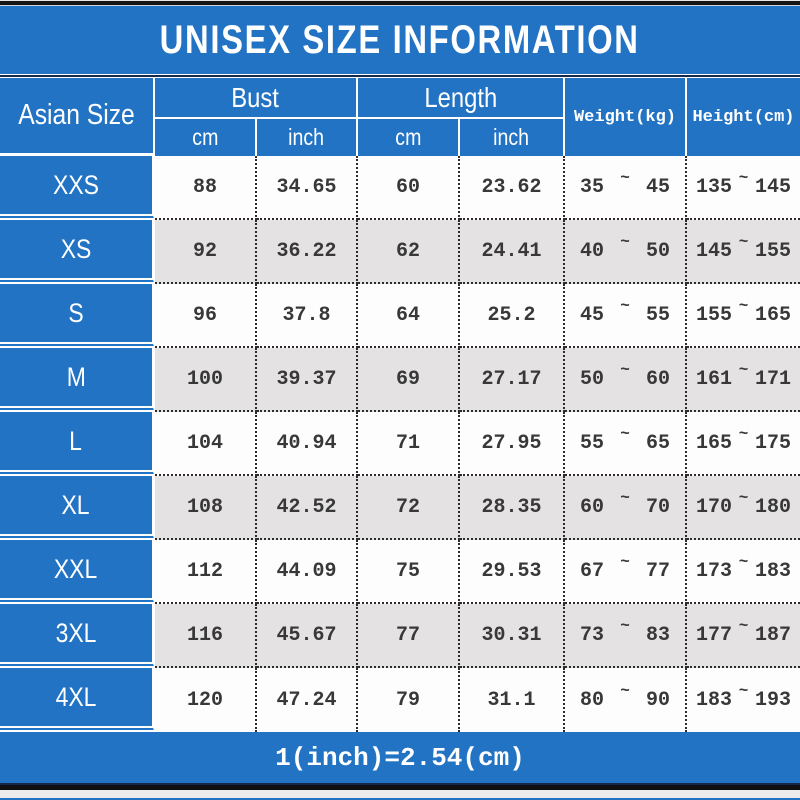 The width and height of the screenshot is (800, 800). I want to click on conversion-note-bar: 1(inch)=2.54(cm), so click(400, 757).